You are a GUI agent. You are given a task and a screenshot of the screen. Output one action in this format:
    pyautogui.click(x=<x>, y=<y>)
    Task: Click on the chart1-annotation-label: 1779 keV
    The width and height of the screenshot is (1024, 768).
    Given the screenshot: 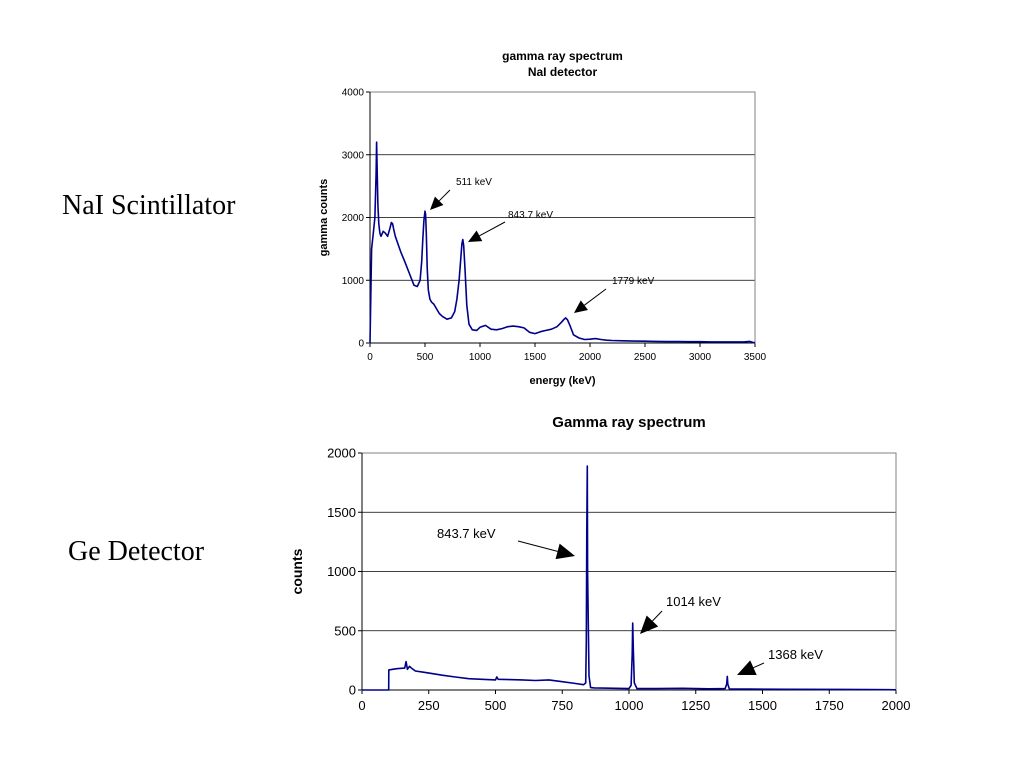 What is the action you would take?
    pyautogui.click(x=633, y=281)
    